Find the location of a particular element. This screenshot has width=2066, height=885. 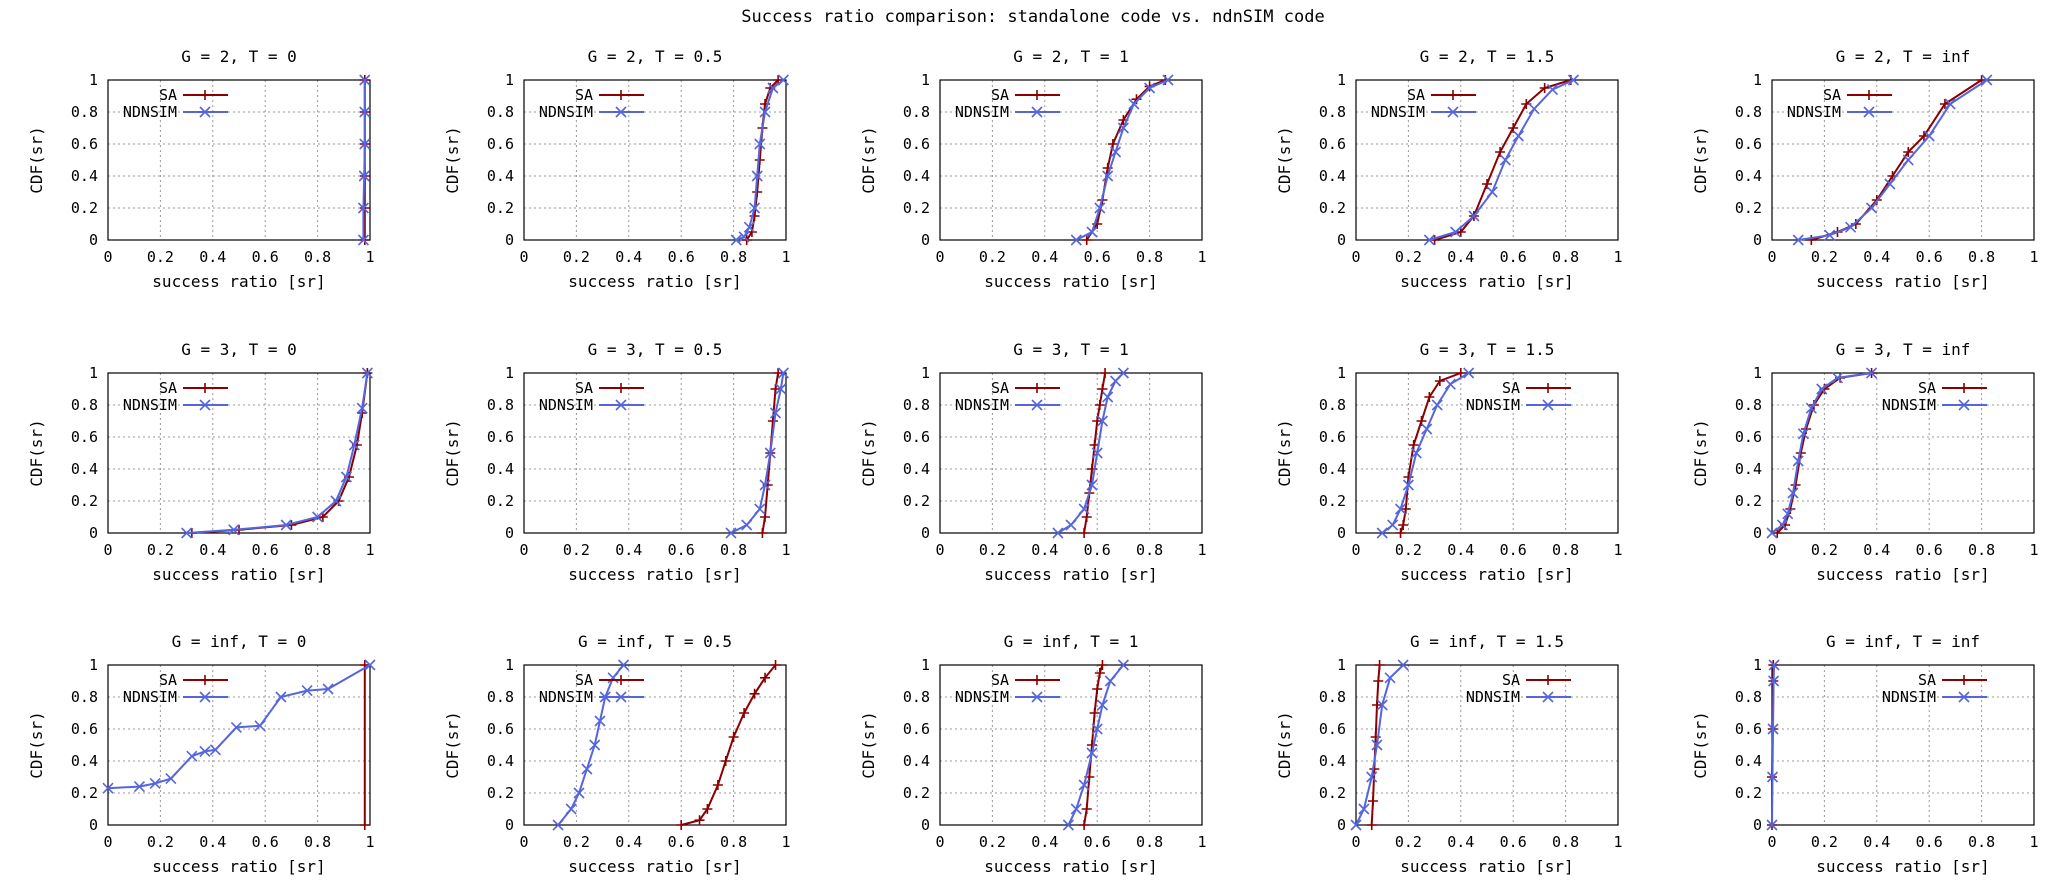

x-tick-label: 0.4 is located at coordinates (1460, 842).